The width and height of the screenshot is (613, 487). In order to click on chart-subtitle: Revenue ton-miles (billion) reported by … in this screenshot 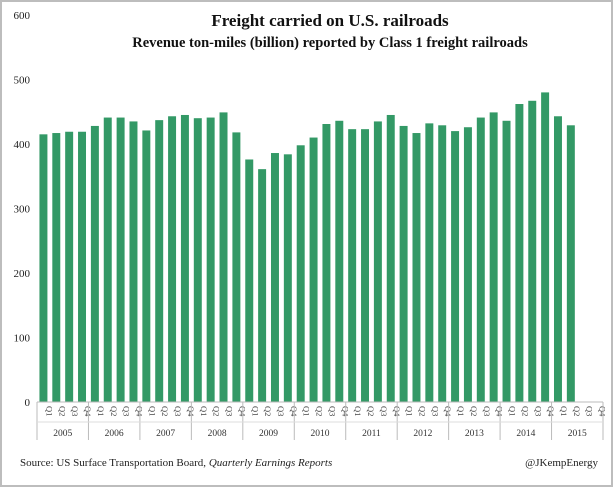, I will do `click(330, 43)`.